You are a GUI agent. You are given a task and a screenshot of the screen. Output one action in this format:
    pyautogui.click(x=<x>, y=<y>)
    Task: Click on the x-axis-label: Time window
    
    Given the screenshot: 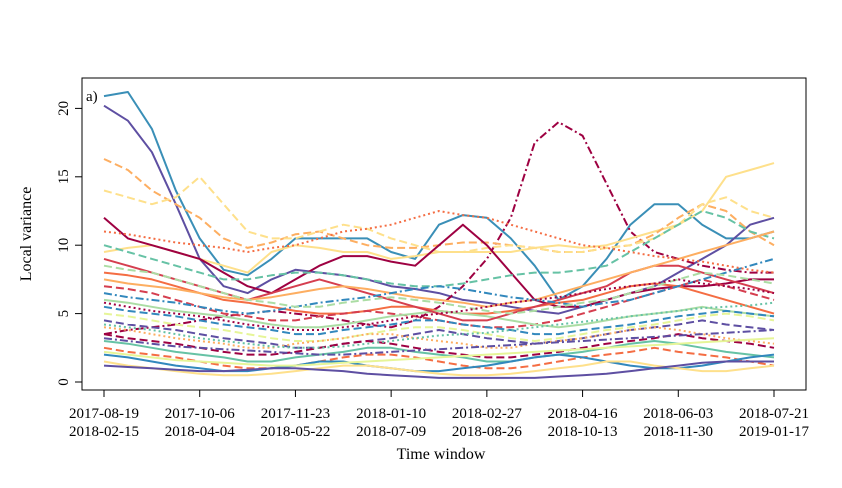 What is the action you would take?
    pyautogui.click(x=441, y=454)
    